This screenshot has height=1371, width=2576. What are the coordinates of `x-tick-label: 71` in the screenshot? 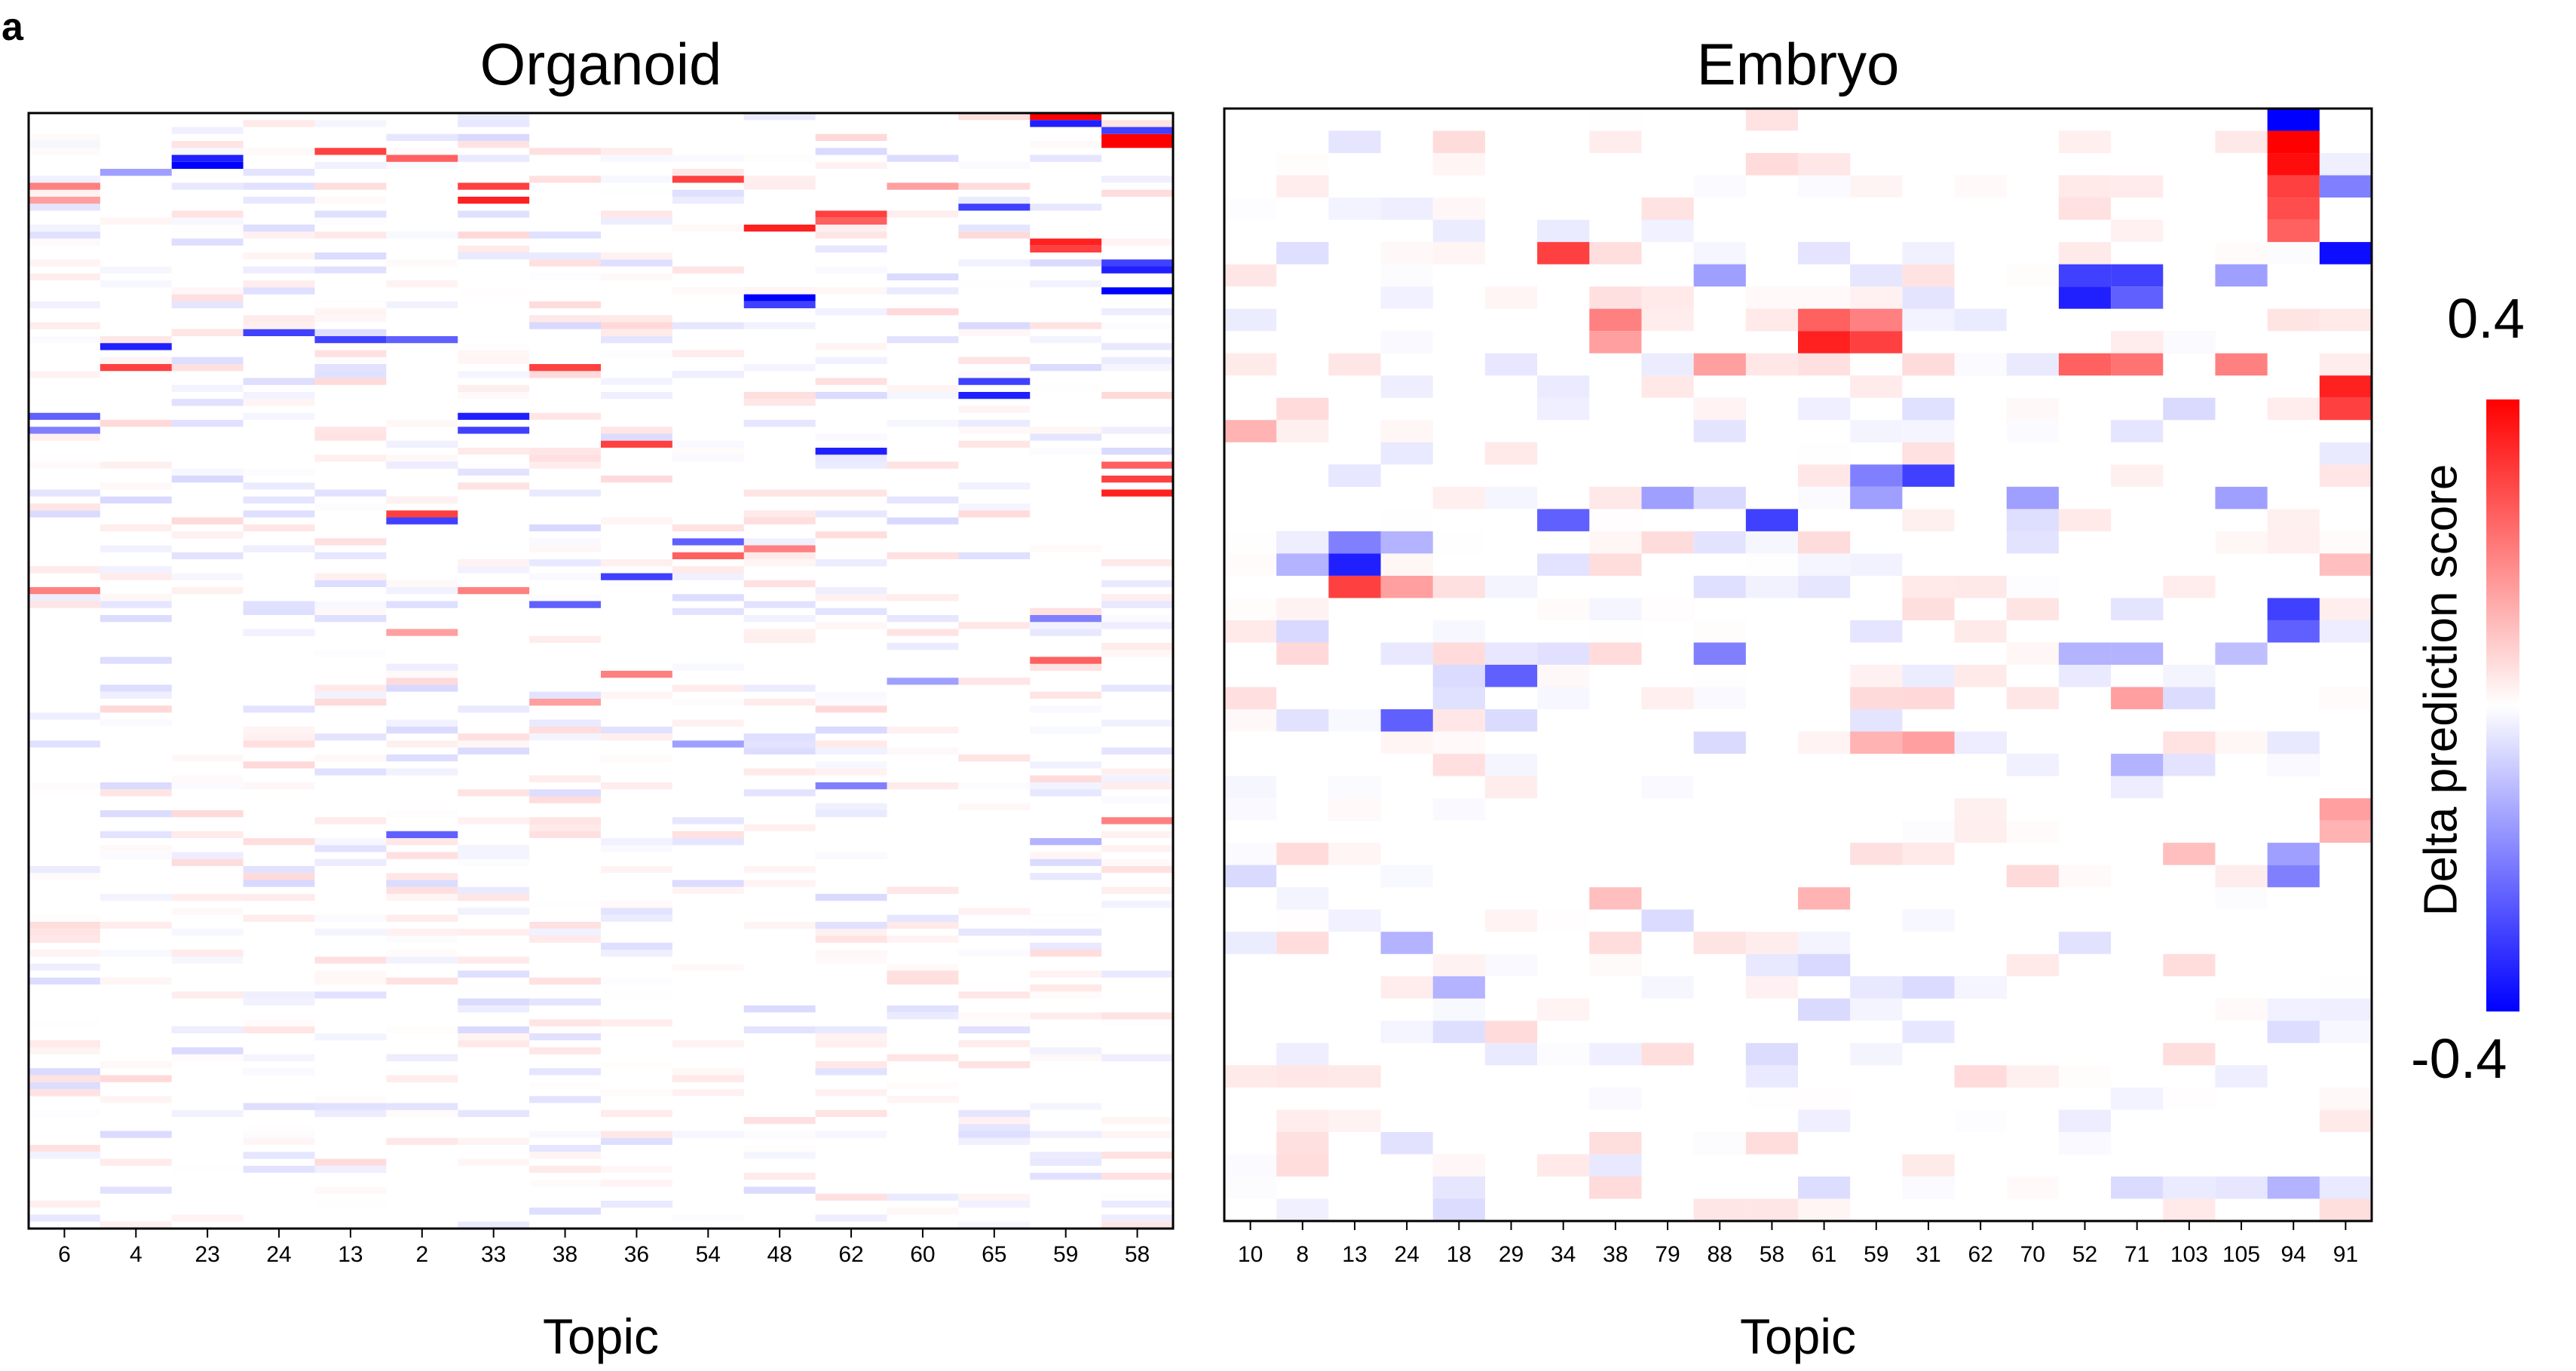 It's located at (2136, 1255).